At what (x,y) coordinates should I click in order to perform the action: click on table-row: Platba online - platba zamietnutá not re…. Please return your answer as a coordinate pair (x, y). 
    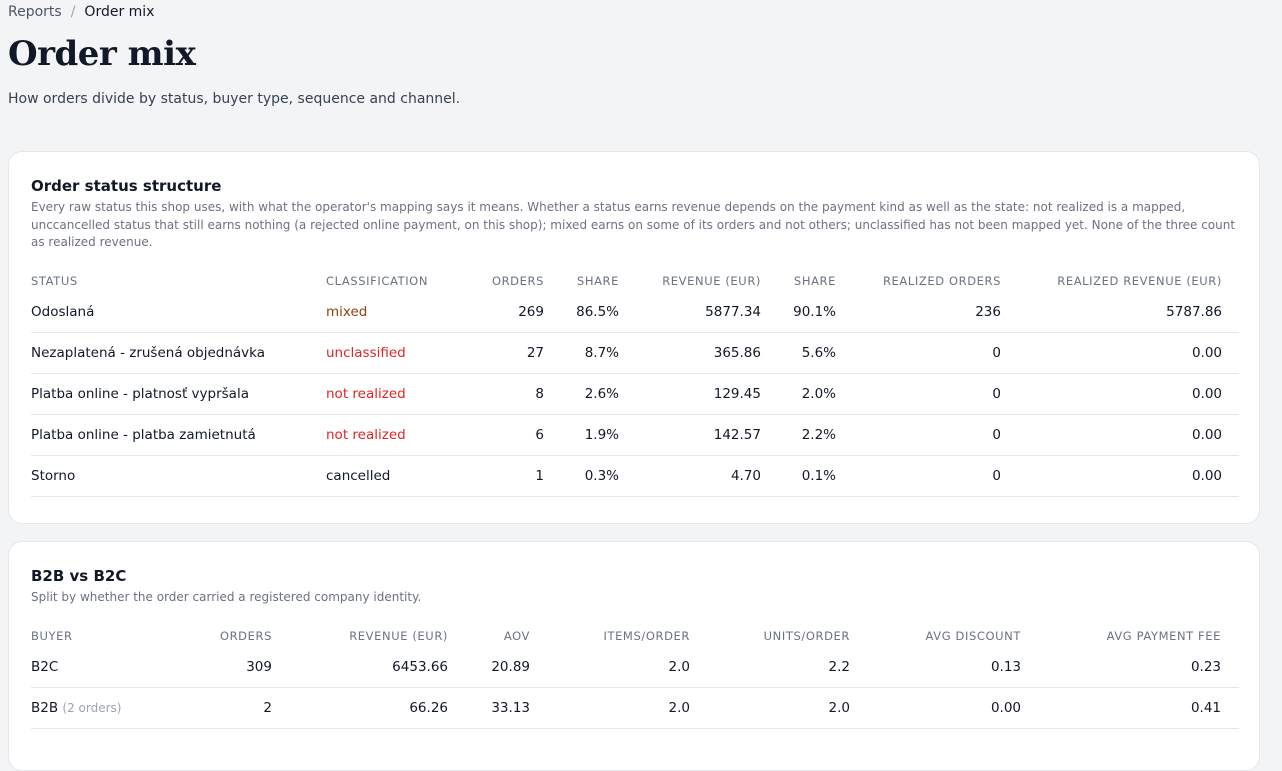
    Looking at the image, I should click on (635, 435).